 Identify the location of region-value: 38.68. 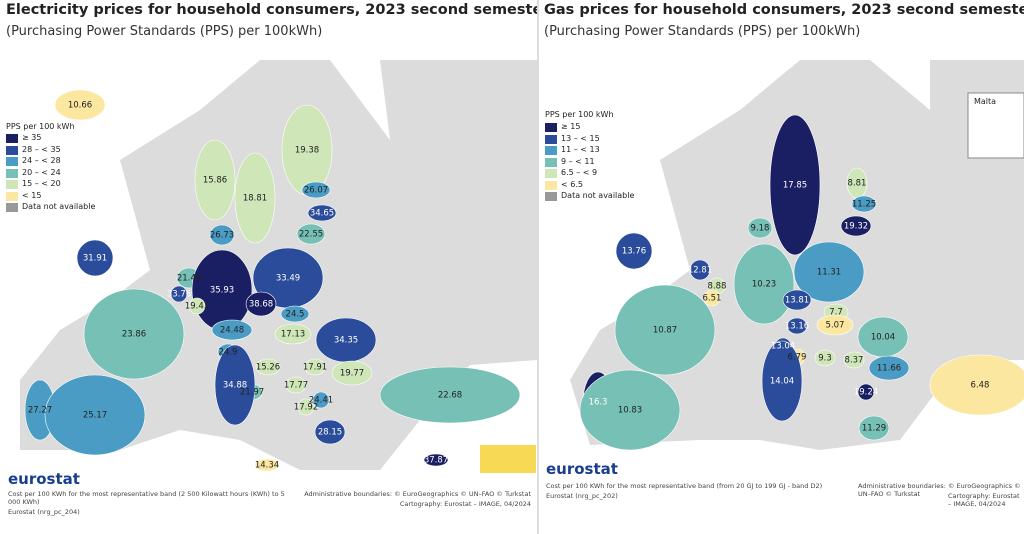
(261, 305).